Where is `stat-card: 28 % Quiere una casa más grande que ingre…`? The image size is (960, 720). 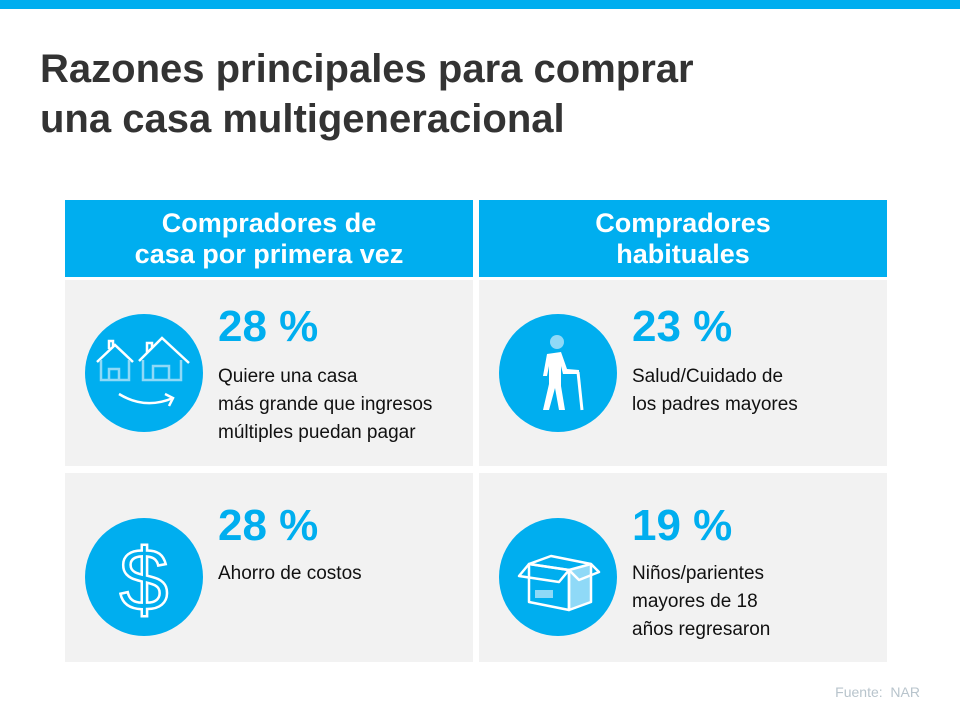
stat-card: 28 % Quiere una casa más grande que ingre… is located at coordinates (269, 373).